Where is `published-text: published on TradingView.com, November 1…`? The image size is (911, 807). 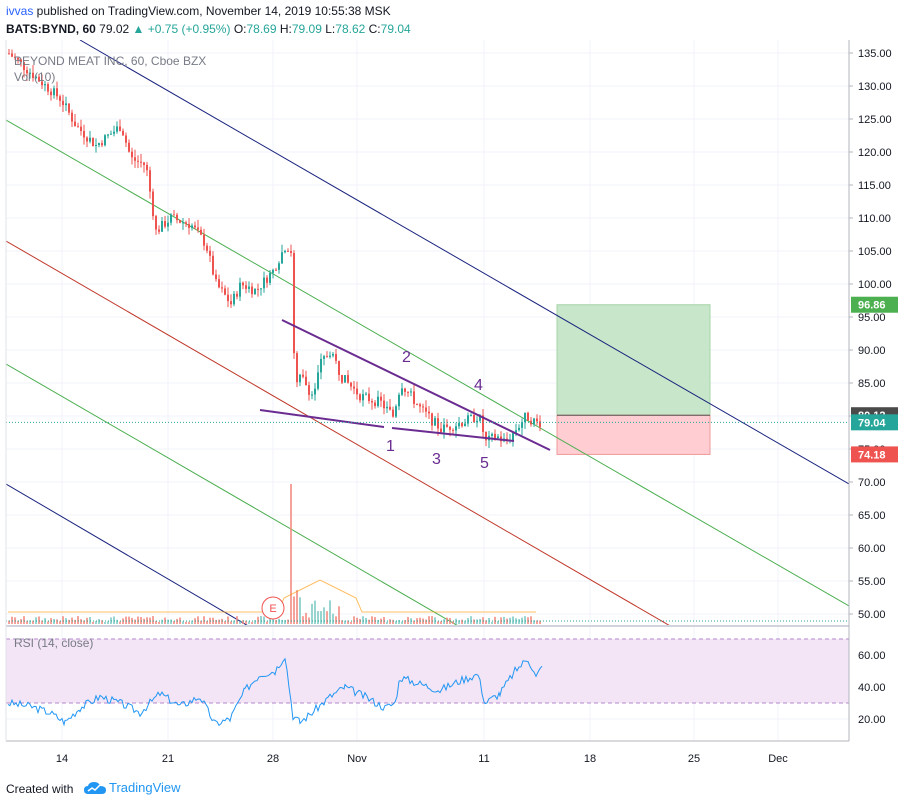
published-text: published on TradingView.com, November 1… is located at coordinates (212, 11).